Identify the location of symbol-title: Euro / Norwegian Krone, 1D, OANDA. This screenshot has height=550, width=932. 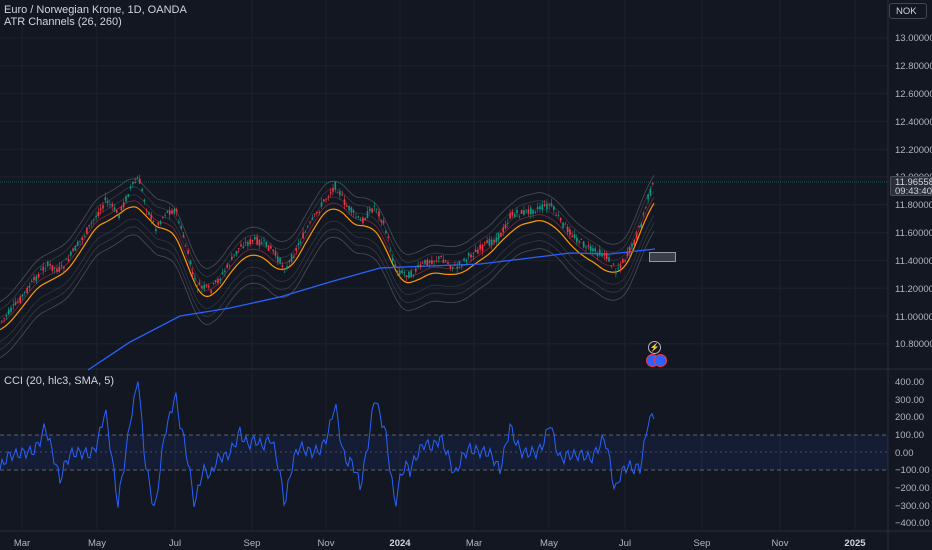
(95, 10).